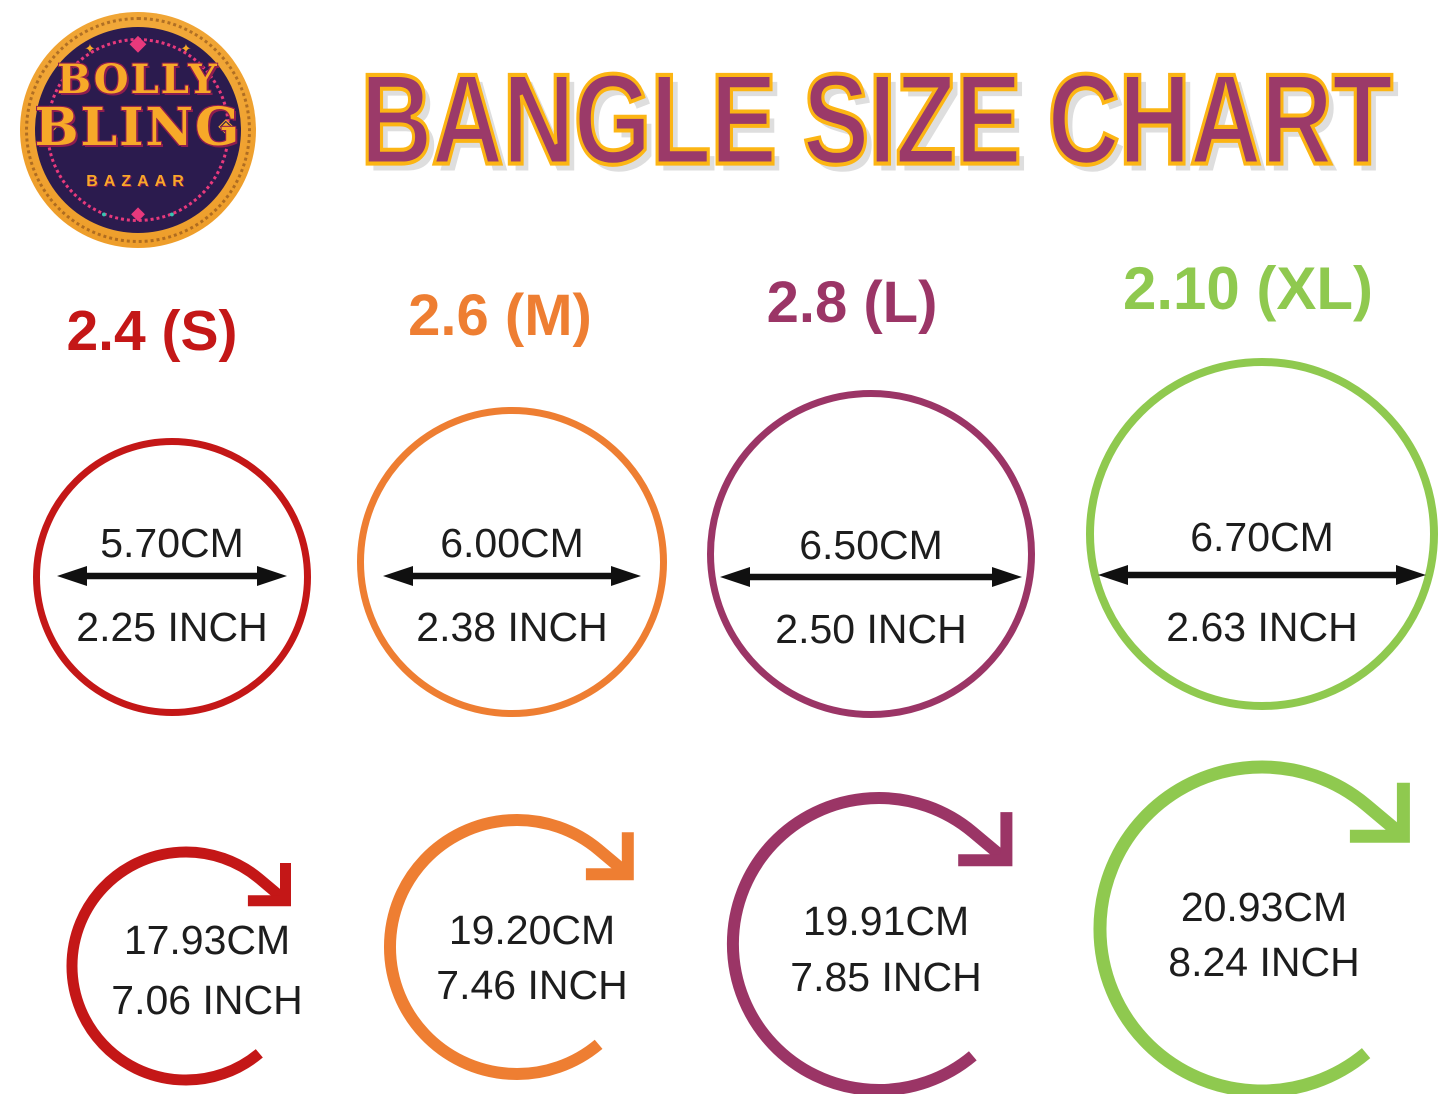 This screenshot has width=1445, height=1094. What do you see at coordinates (871, 545) in the screenshot?
I see `diameter-cm-value: 6.50CM` at bounding box center [871, 545].